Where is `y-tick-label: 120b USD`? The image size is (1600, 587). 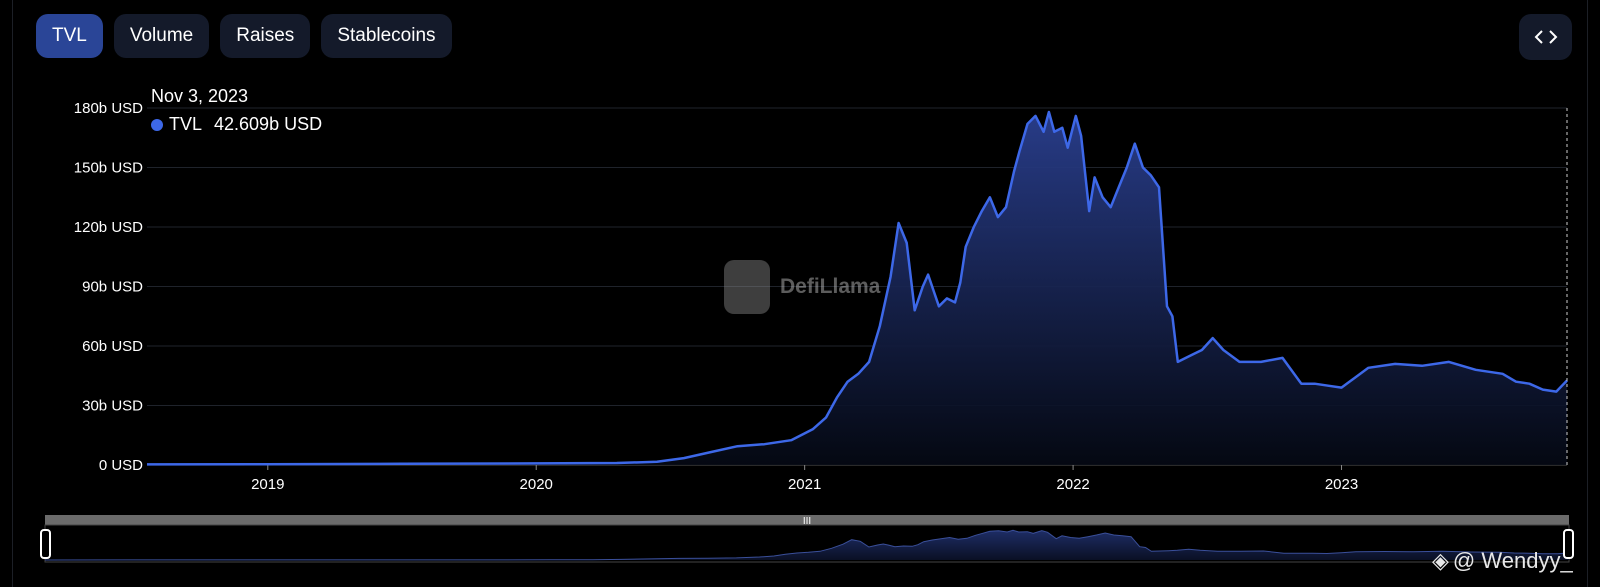
y-tick-label: 120b USD is located at coordinates (108, 227).